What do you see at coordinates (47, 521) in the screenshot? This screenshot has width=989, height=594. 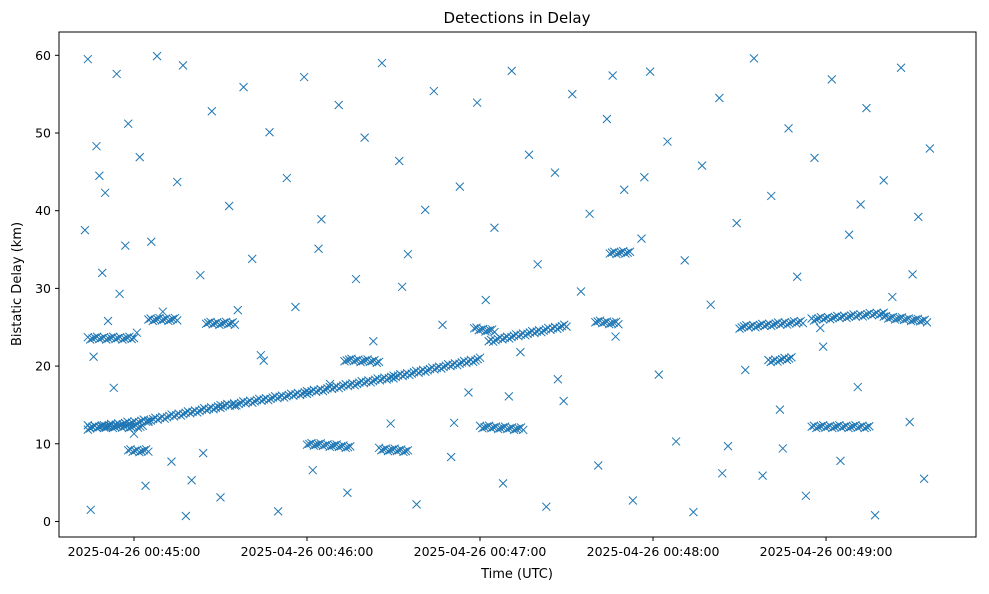 I see `y-tick-label: 0` at bounding box center [47, 521].